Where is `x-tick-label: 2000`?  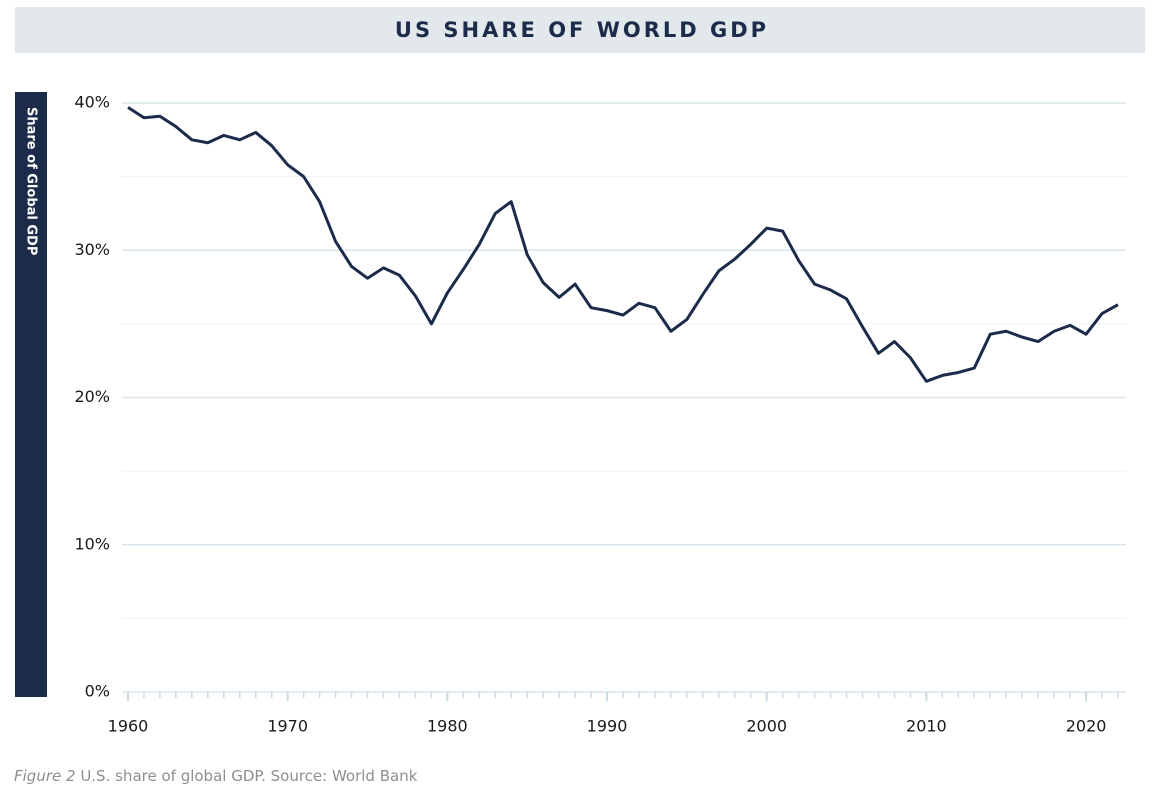
x-tick-label: 2000 is located at coordinates (766, 726).